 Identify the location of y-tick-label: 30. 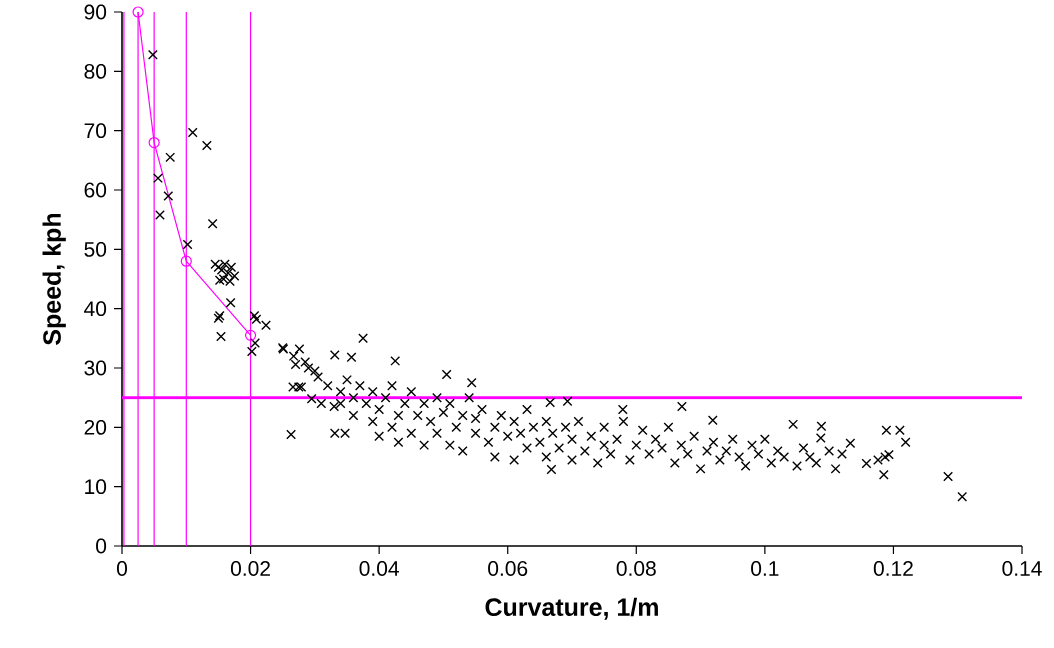
(95, 368).